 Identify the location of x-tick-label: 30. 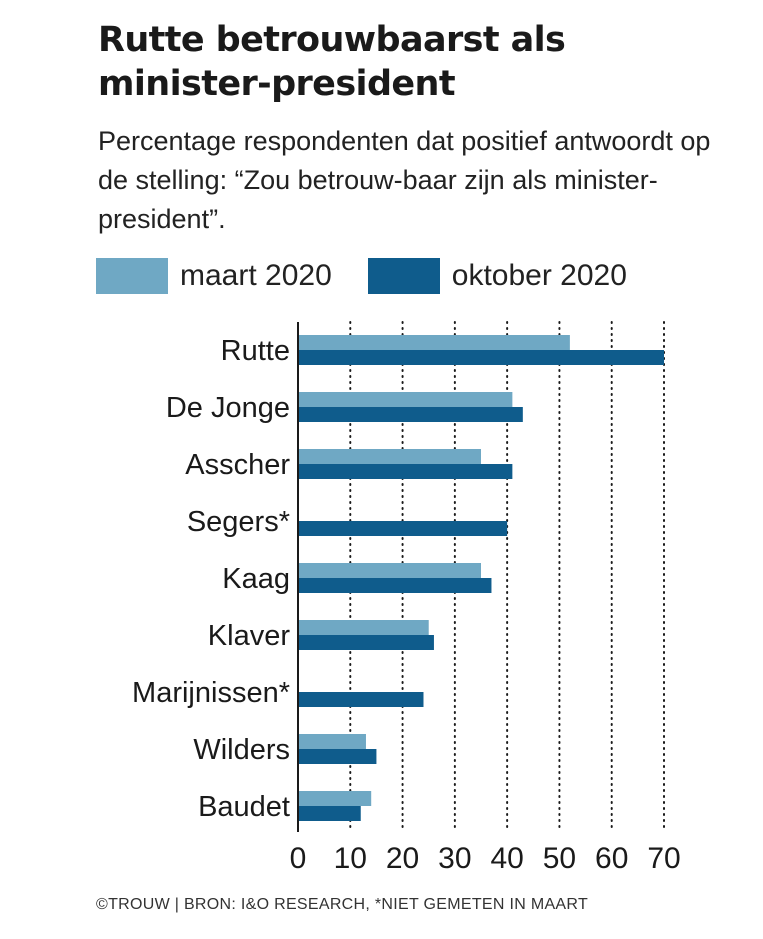
(454, 858).